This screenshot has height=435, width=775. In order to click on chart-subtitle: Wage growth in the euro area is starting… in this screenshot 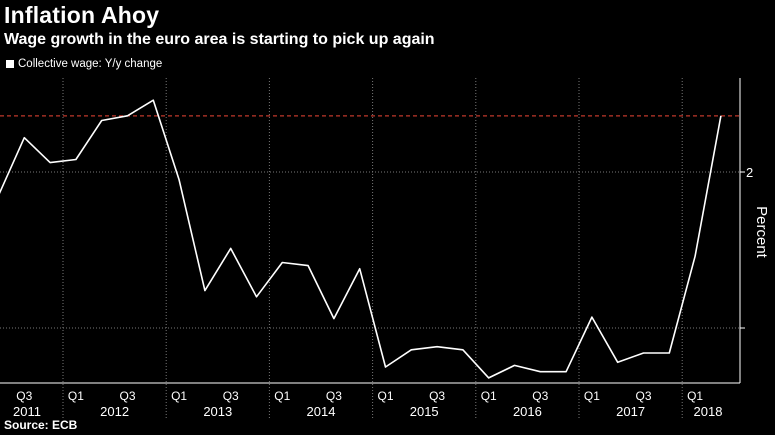, I will do `click(219, 39)`.